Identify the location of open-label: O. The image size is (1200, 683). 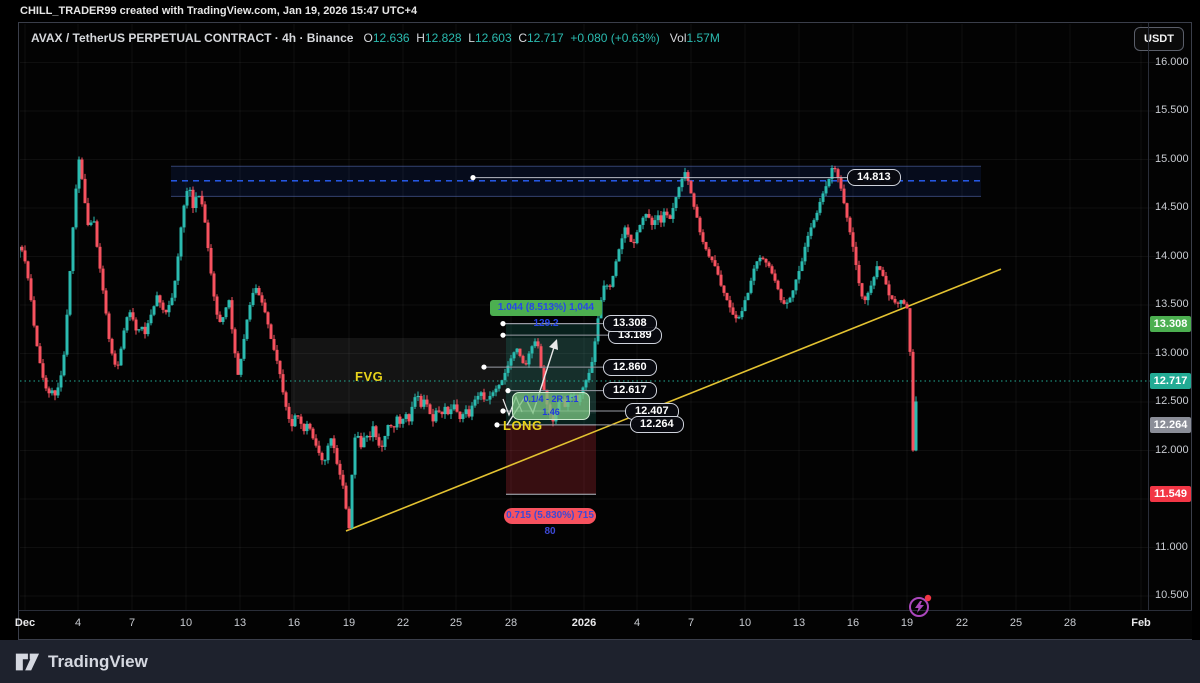
(368, 38).